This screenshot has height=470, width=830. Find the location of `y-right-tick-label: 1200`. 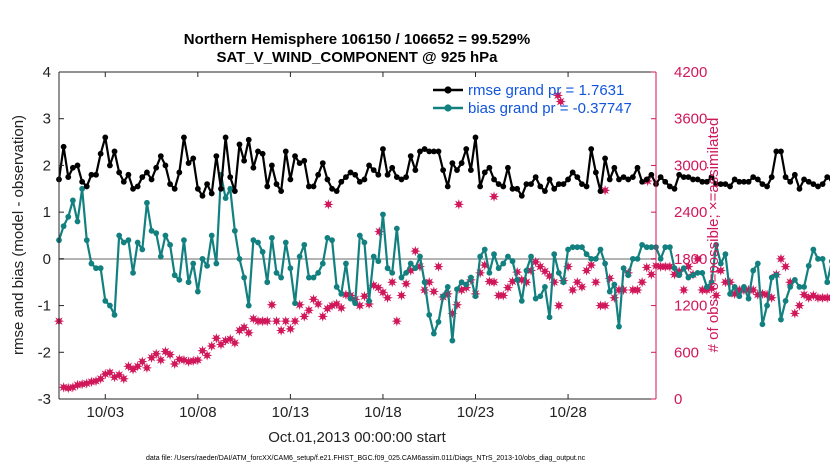

y-right-tick-label: 1200 is located at coordinates (690, 306).